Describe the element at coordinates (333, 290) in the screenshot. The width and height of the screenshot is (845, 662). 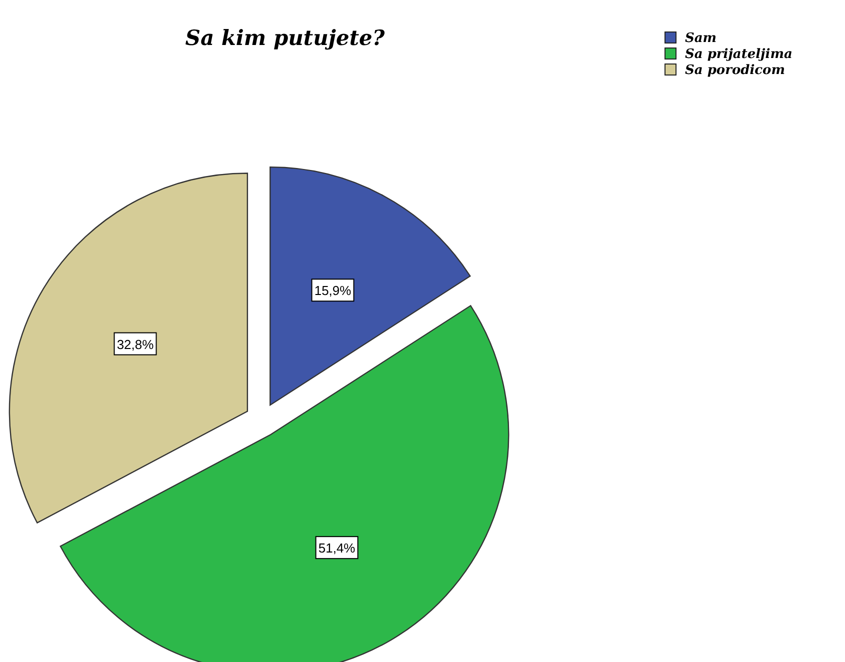
I see `data-label: 15,9%` at that location.